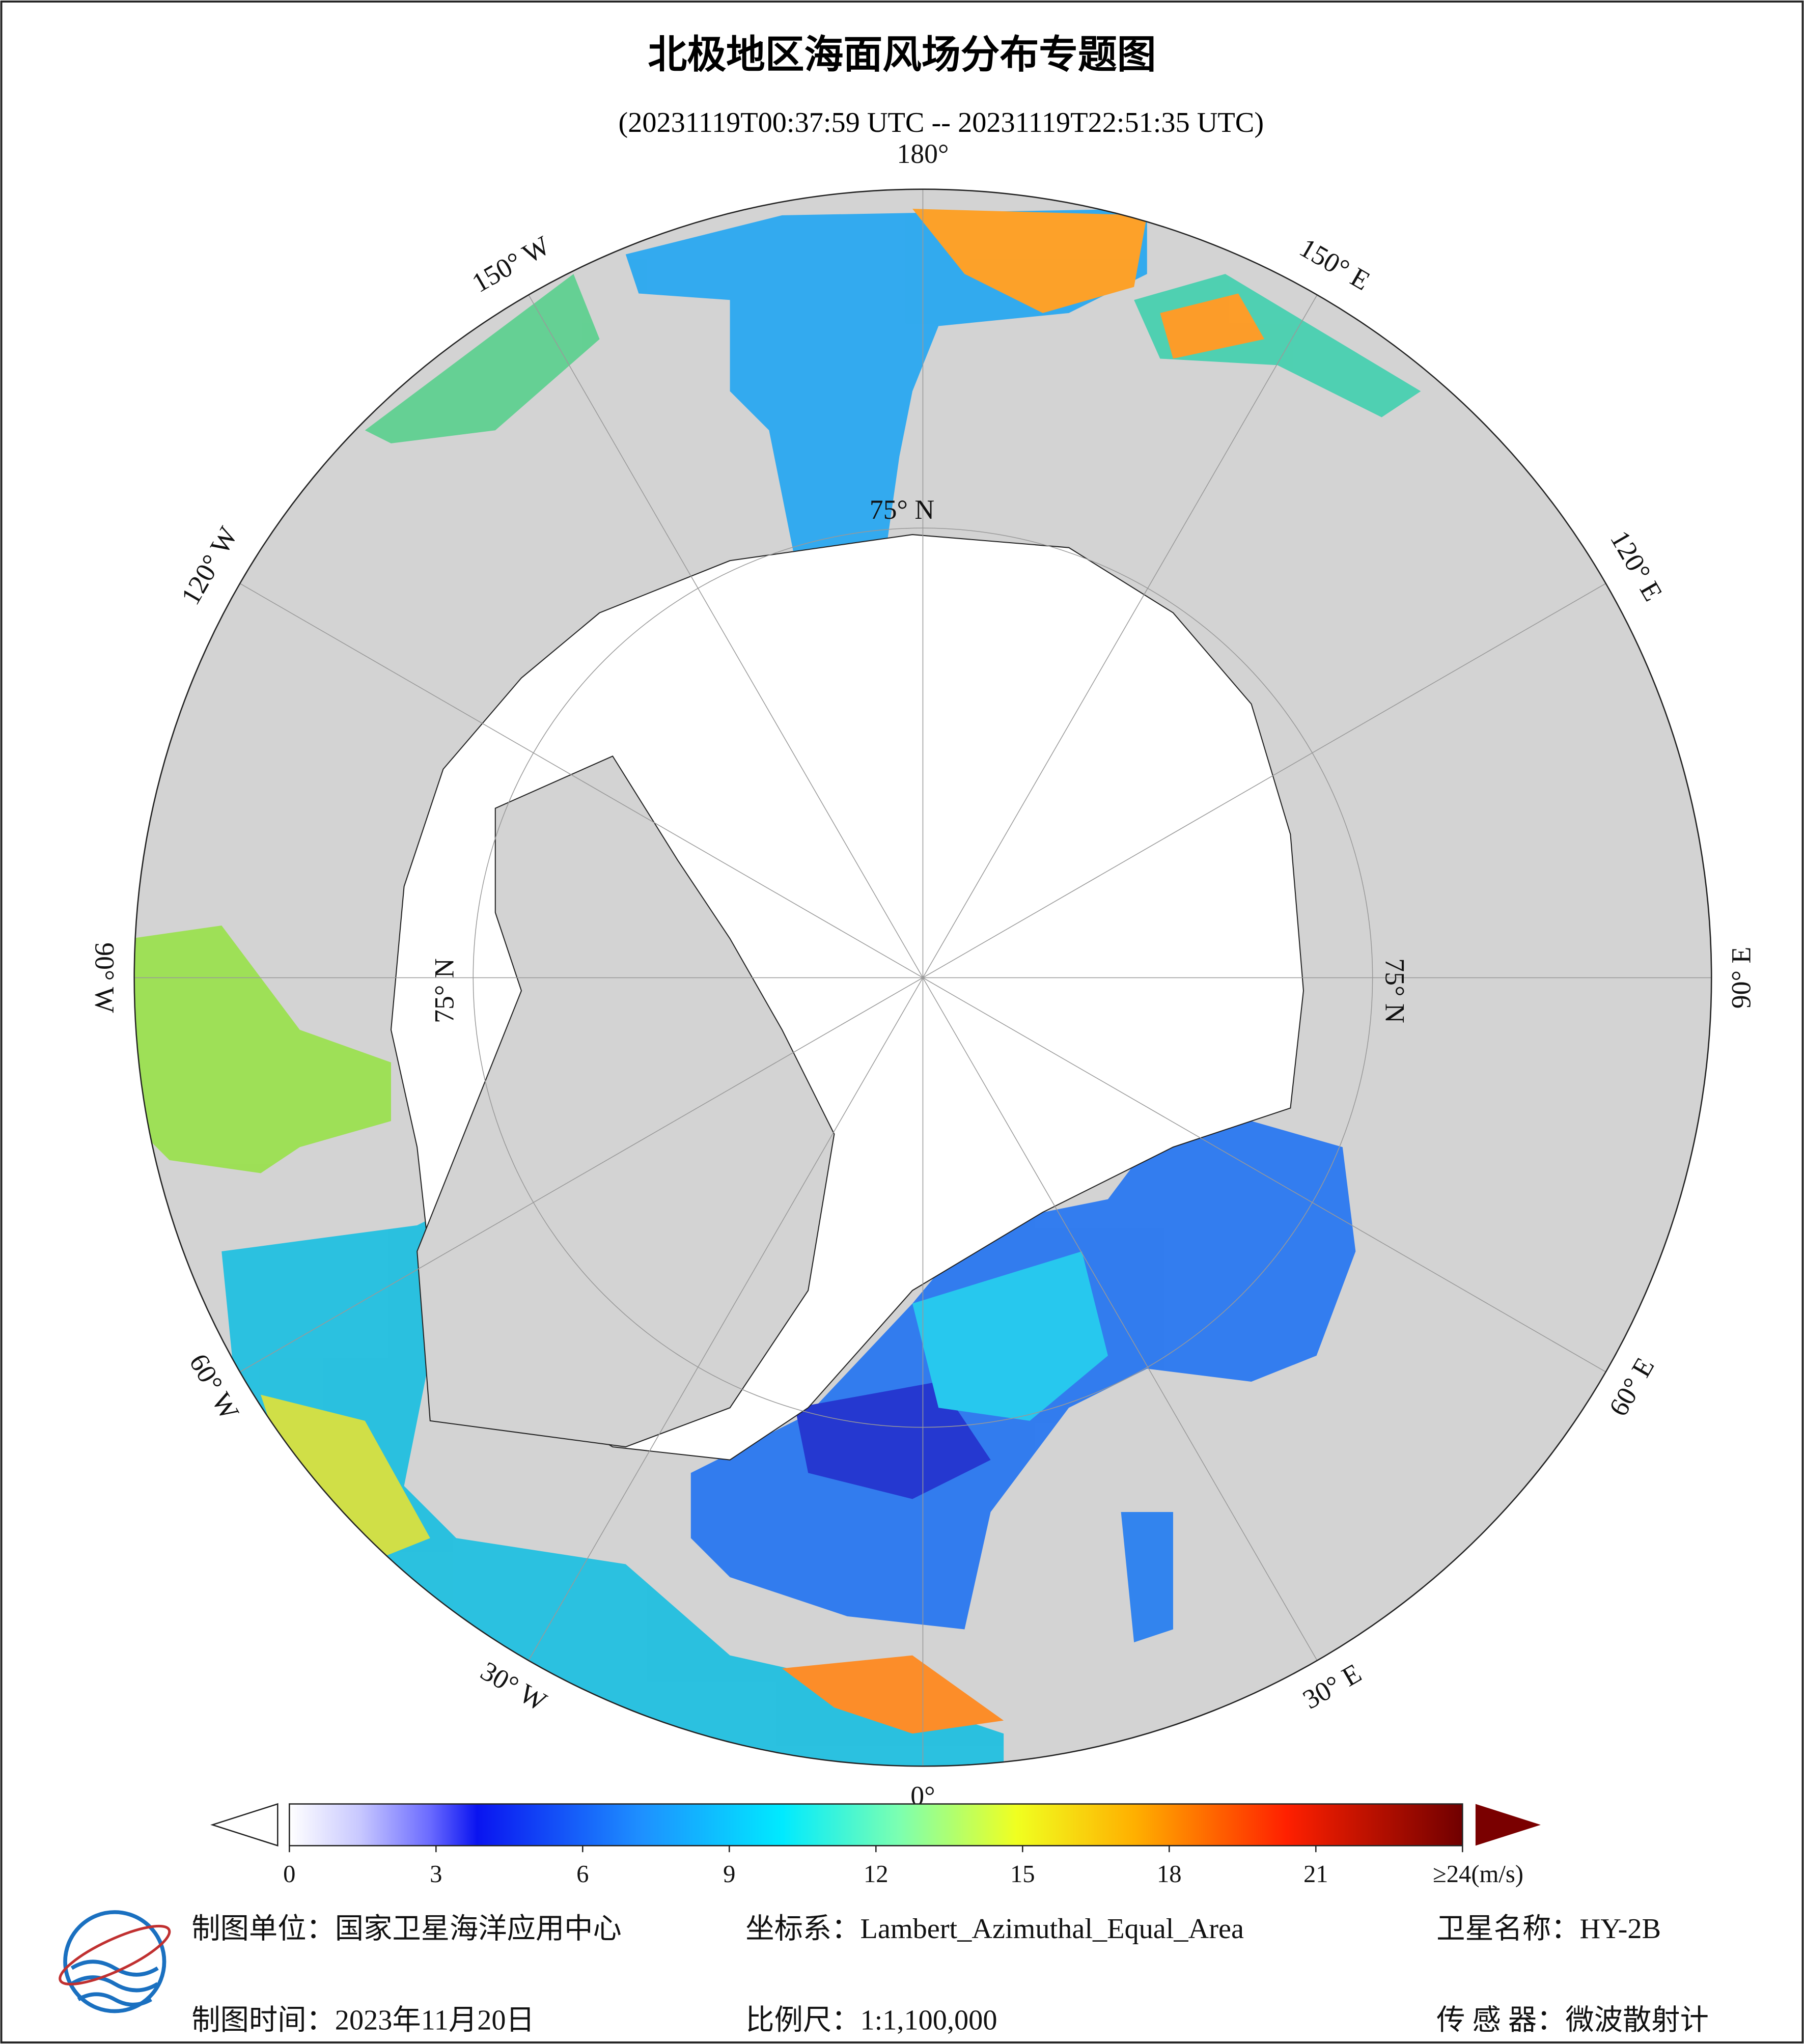 The height and width of the screenshot is (2044, 1804). What do you see at coordinates (871, 2020) in the screenshot?
I see `footer-scale: 比例尺：1:1,100,000` at bounding box center [871, 2020].